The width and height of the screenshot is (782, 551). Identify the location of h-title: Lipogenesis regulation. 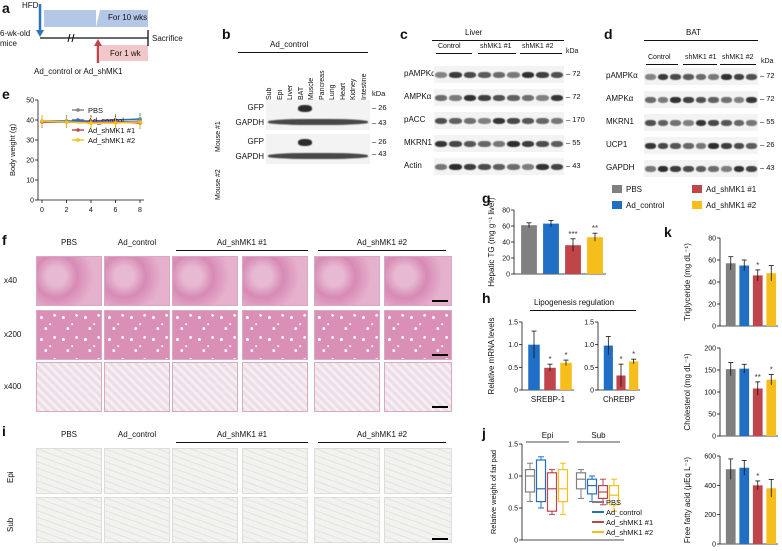
(574, 302).